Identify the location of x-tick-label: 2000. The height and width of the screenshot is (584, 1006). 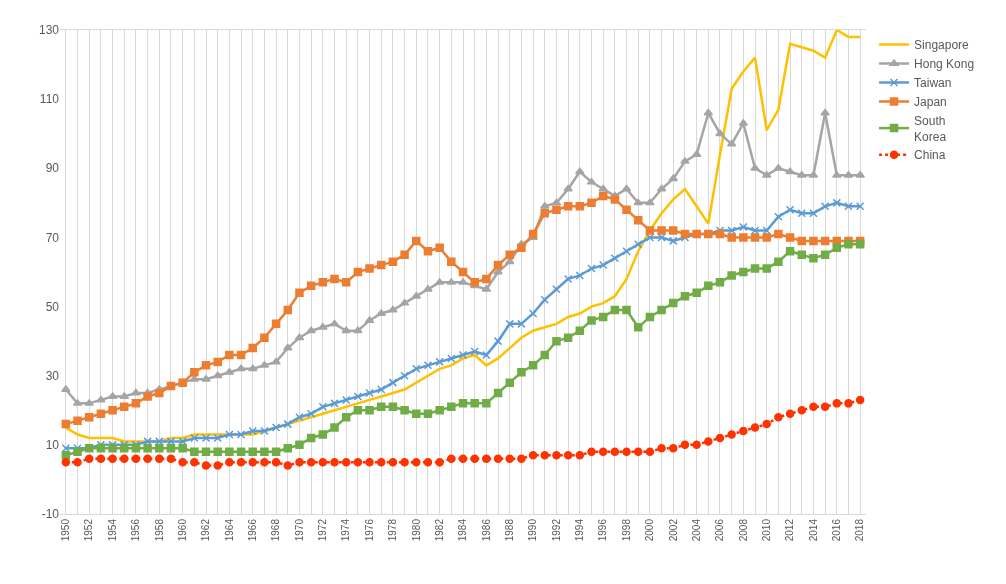
(650, 530).